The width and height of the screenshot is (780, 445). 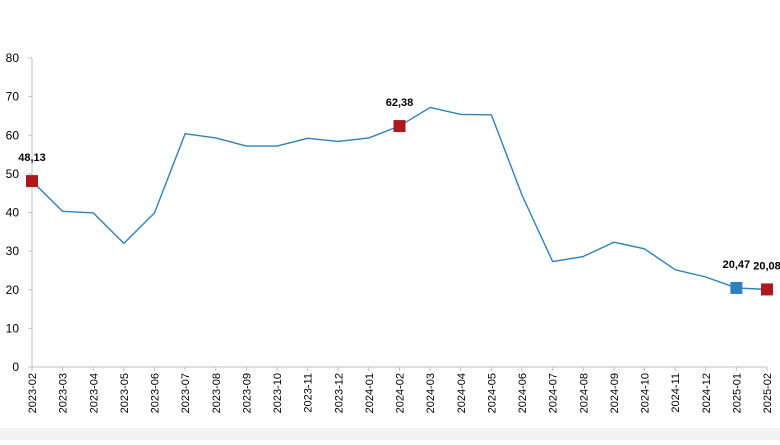 What do you see at coordinates (309, 393) in the screenshot?
I see `x-tick-label: 2023-11` at bounding box center [309, 393].